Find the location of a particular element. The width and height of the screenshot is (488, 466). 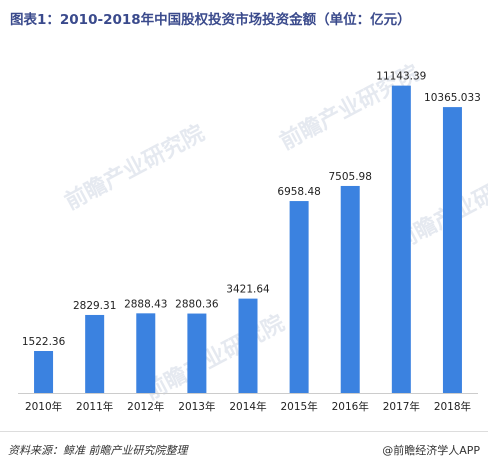

brand-label: @前瞻经济学人APP is located at coordinates (431, 450).